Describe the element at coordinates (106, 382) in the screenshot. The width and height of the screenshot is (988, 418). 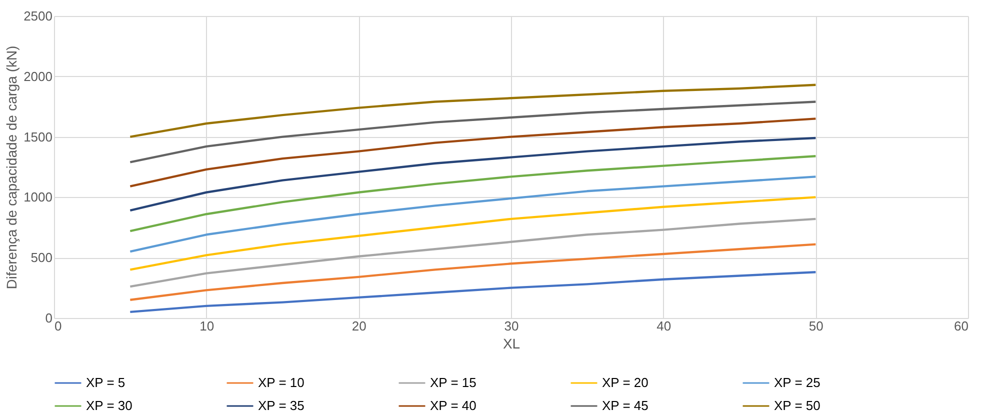
I see `legend-label: XP = 5` at that location.